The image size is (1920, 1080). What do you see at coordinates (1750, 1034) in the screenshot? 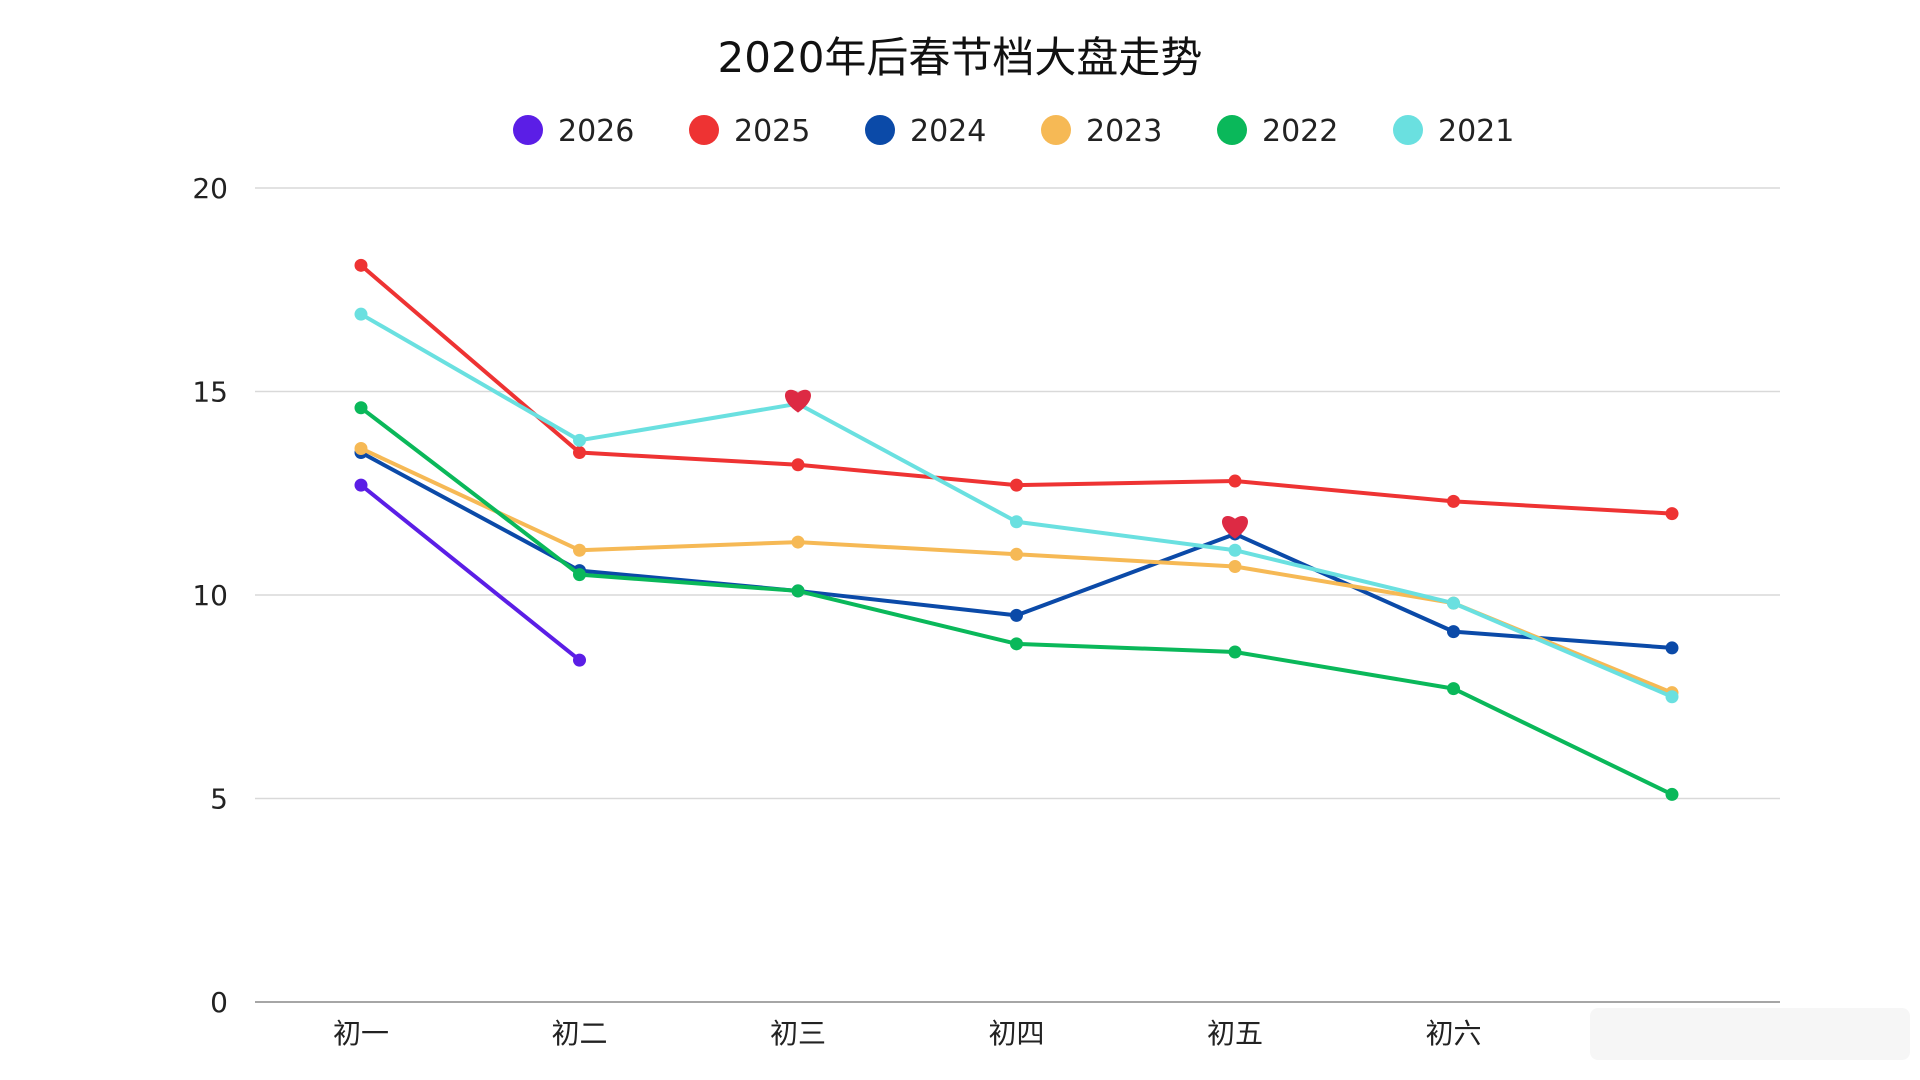
I see `watermark-blur` at bounding box center [1750, 1034].